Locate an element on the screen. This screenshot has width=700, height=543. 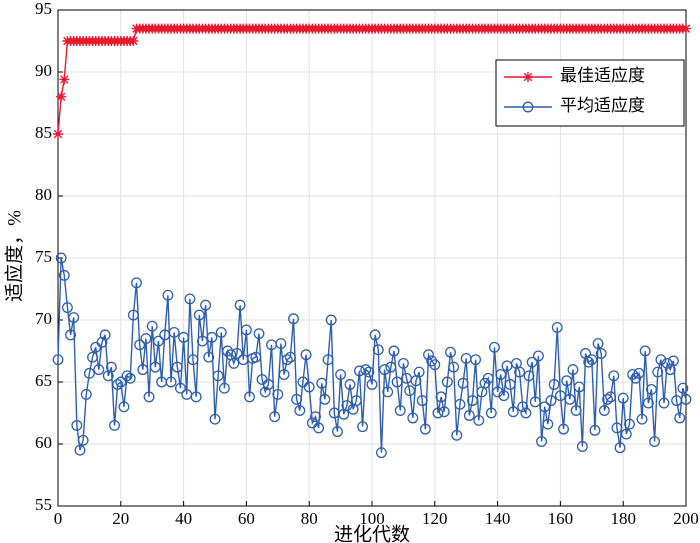
x-tick-label: 20 is located at coordinates (120, 518).